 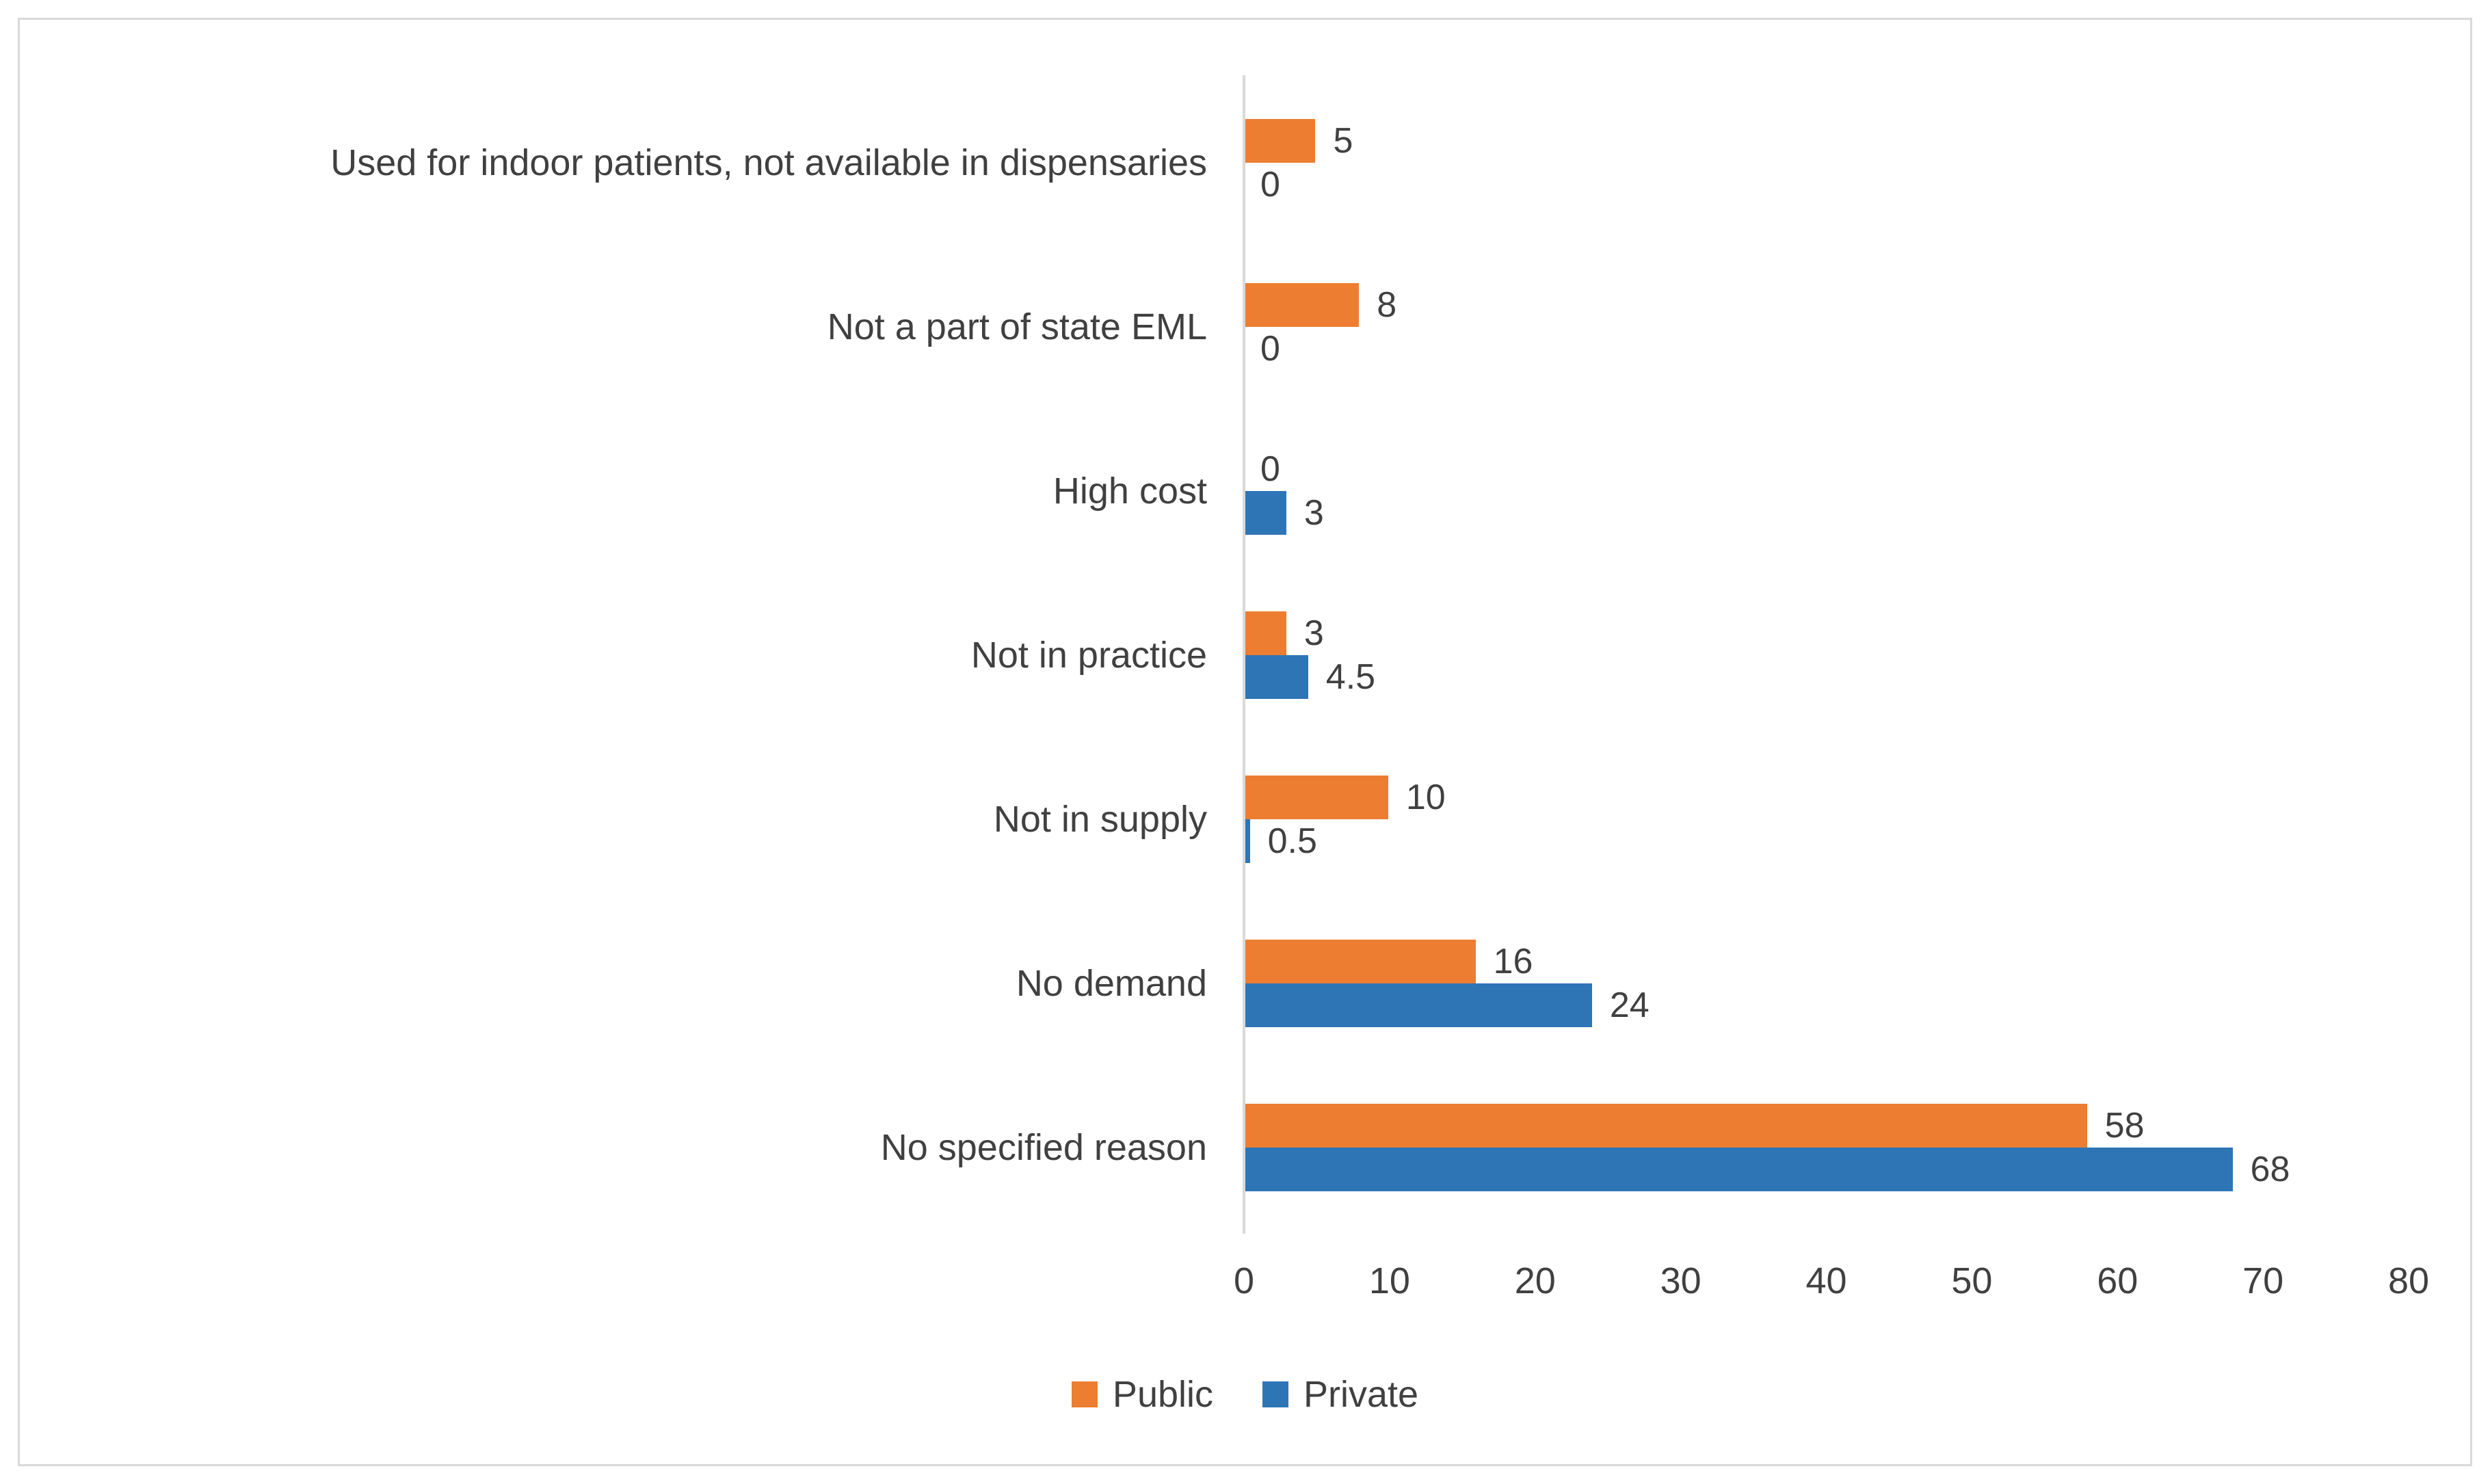 I want to click on bar-line: 10, so click(x=1825, y=797).